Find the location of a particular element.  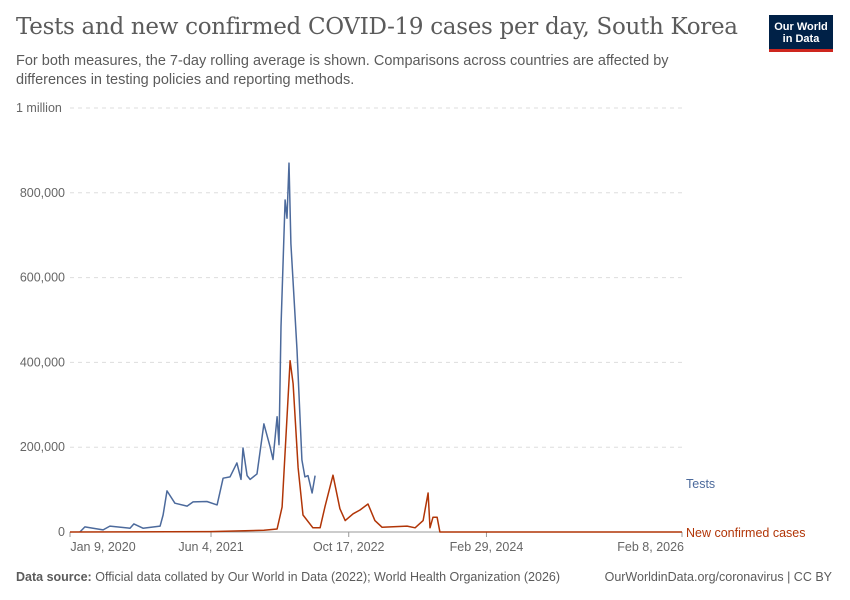

legend-label-tests: Tests is located at coordinates (700, 484).